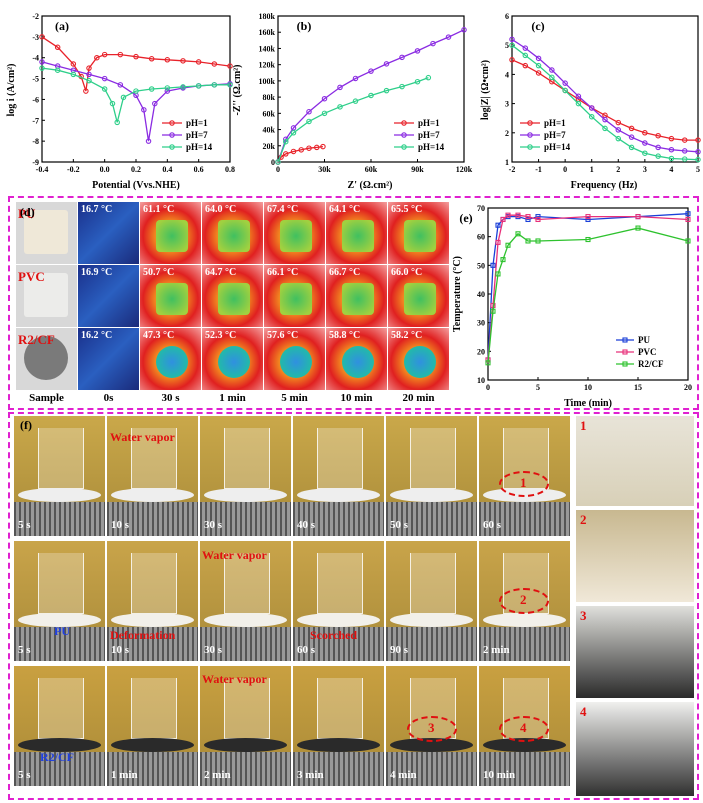  What do you see at coordinates (418, 398) in the screenshot?
I see `column-label: 20 min` at bounding box center [418, 398].